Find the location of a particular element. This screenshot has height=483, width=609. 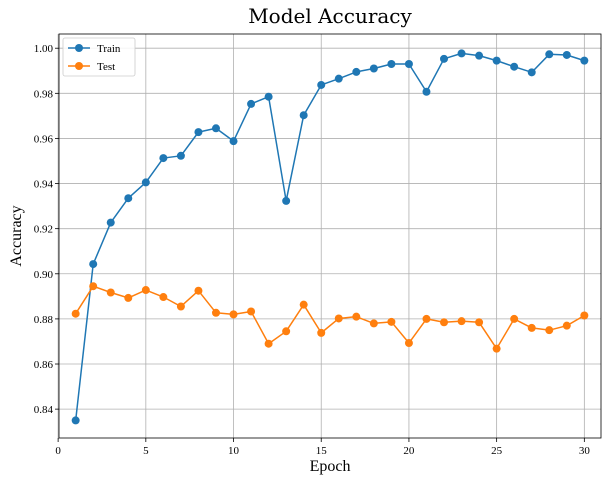

y-tick-label: 0.86 is located at coordinates (44, 365).